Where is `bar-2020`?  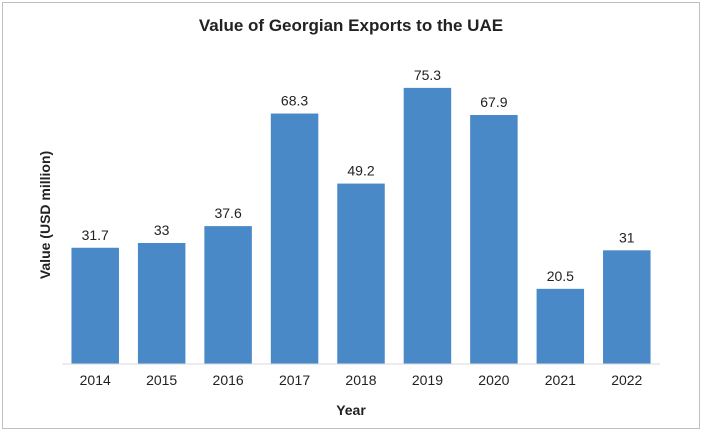
bar-2020 is located at coordinates (494, 239).